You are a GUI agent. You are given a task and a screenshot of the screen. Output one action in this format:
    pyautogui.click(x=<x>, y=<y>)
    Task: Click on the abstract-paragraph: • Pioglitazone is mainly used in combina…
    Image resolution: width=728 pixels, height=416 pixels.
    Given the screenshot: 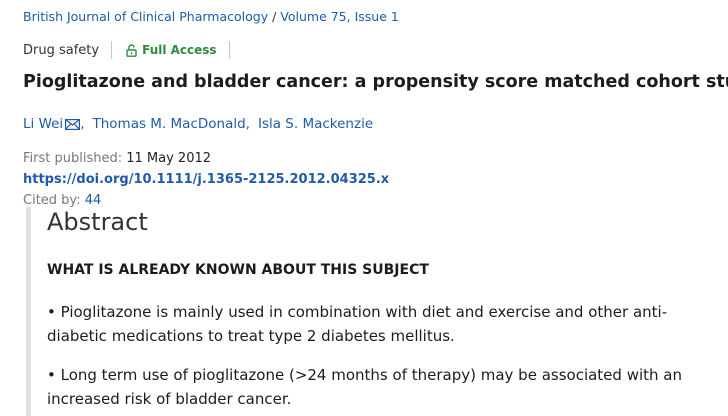 What is the action you would take?
    pyautogui.click(x=357, y=324)
    